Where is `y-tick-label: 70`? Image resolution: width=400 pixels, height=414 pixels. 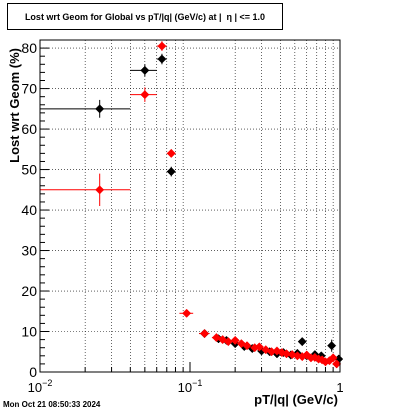
y-tick-label: 70 is located at coordinates (29, 89).